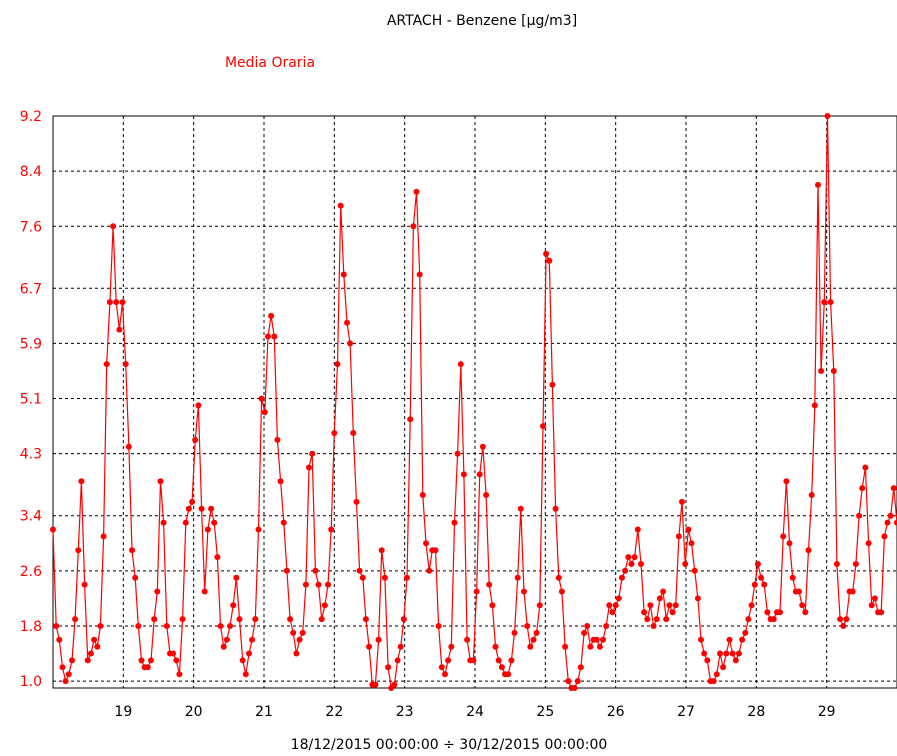 This screenshot has width=897, height=756. I want to click on y-tick-label: 1.0, so click(31, 682).